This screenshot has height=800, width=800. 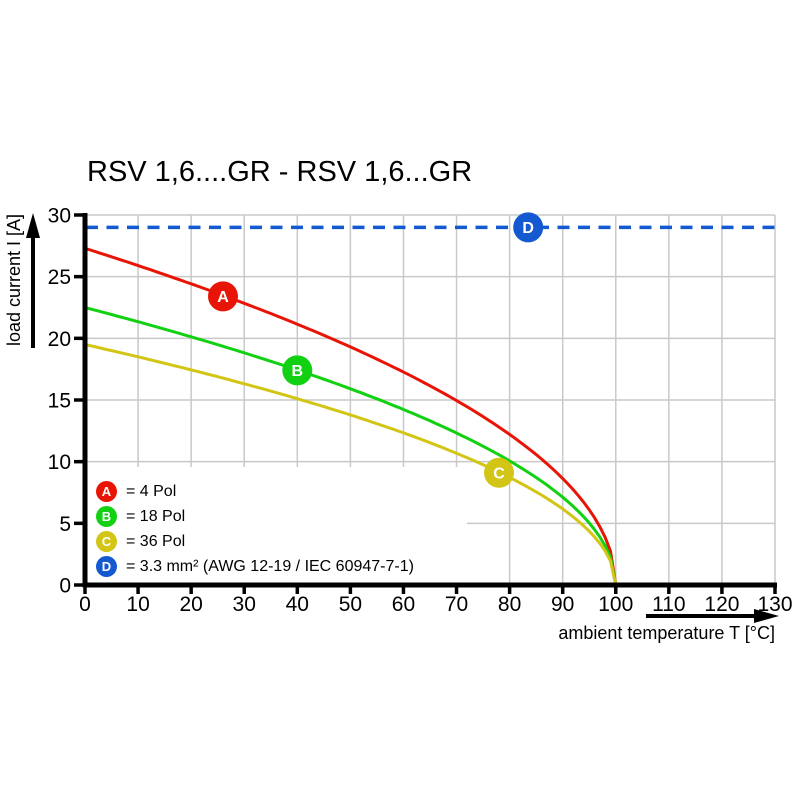 I want to click on marker-letter-A: A, so click(x=223, y=297).